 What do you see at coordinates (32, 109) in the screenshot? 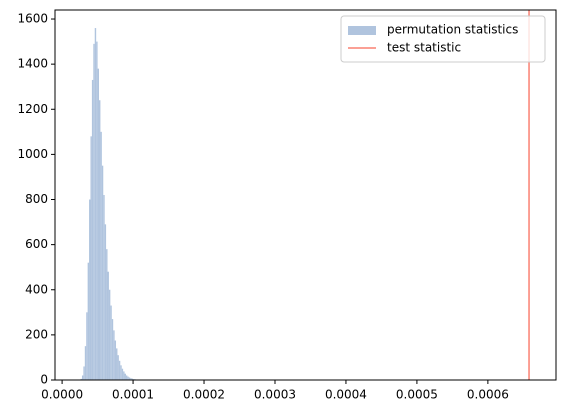
I see `y-tick-label: 1200` at bounding box center [32, 109].